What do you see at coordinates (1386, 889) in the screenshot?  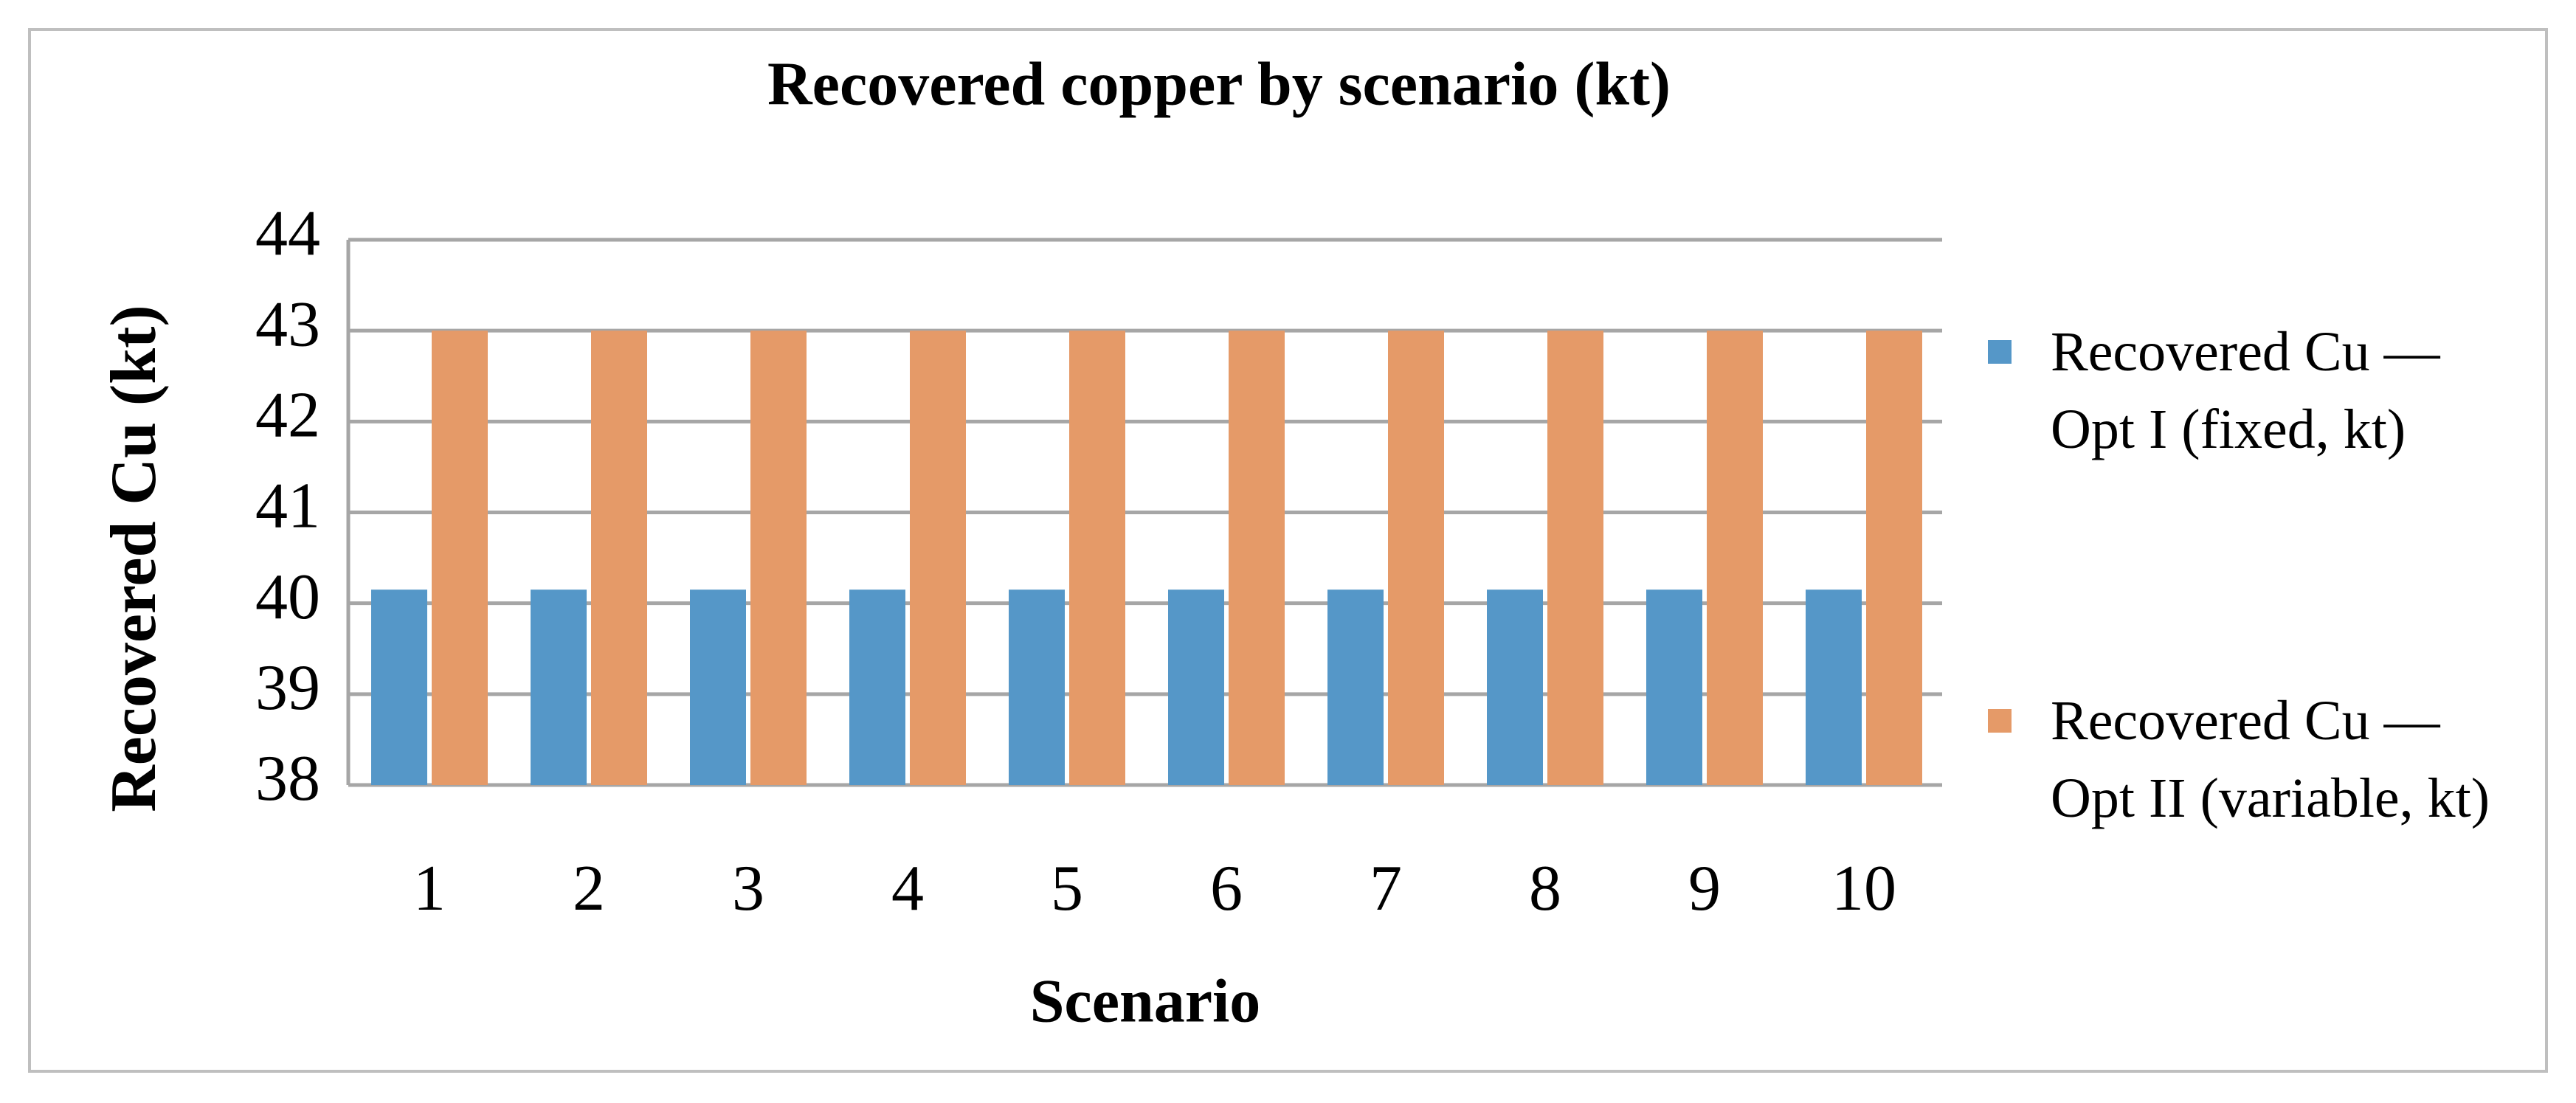 I see `x-tick-label: 7` at bounding box center [1386, 889].